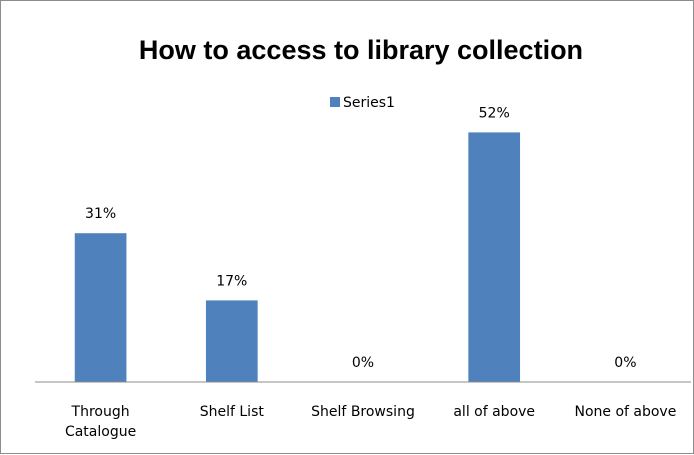  What do you see at coordinates (369, 103) in the screenshot?
I see `legend-label-series1: Series1` at bounding box center [369, 103].